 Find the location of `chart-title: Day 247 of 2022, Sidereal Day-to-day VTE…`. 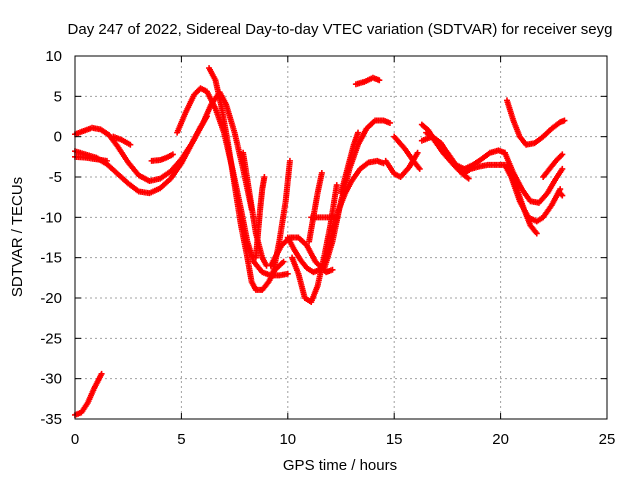

chart-title: Day 247 of 2022, Sidereal Day-to-day VTE… is located at coordinates (340, 29).